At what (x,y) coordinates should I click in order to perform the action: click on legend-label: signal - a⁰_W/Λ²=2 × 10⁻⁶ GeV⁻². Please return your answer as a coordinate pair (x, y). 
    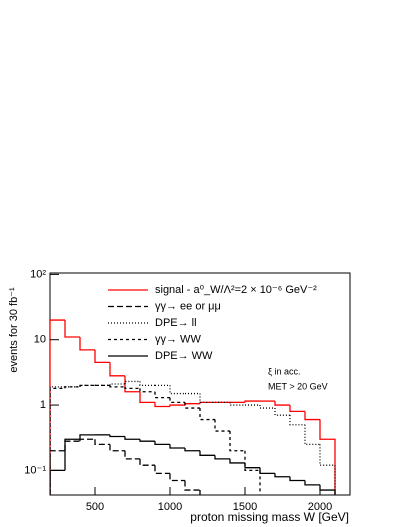
    Looking at the image, I should click on (236, 290).